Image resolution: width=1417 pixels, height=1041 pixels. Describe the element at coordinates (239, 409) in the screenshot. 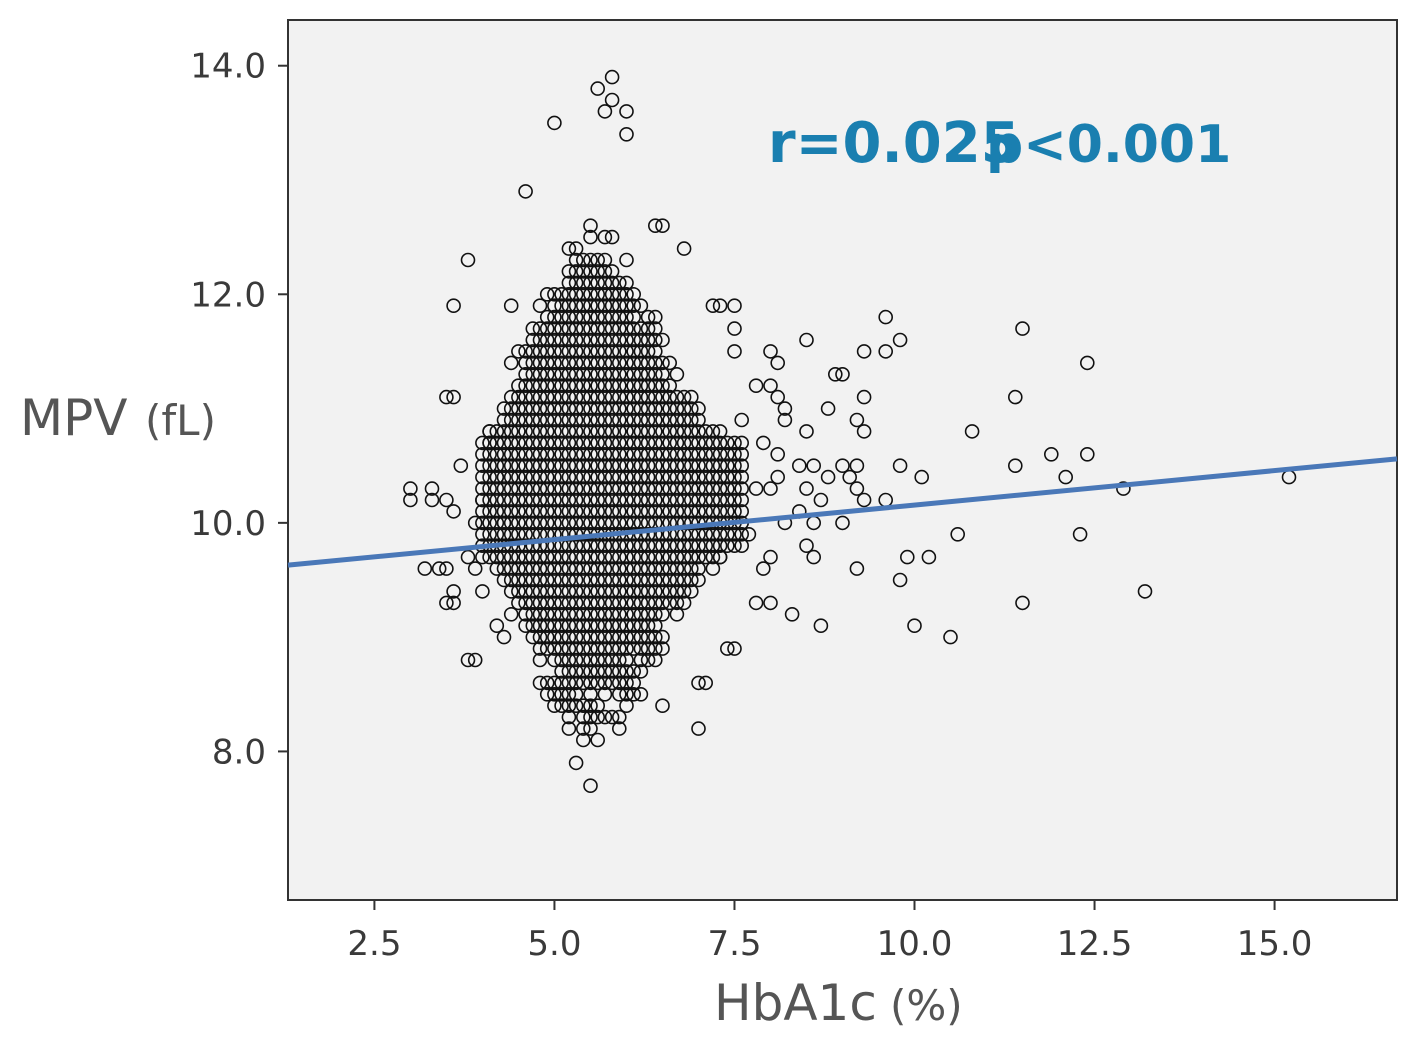

I see `y-axis: 8.0 10.0 12.0 14.0` at that location.